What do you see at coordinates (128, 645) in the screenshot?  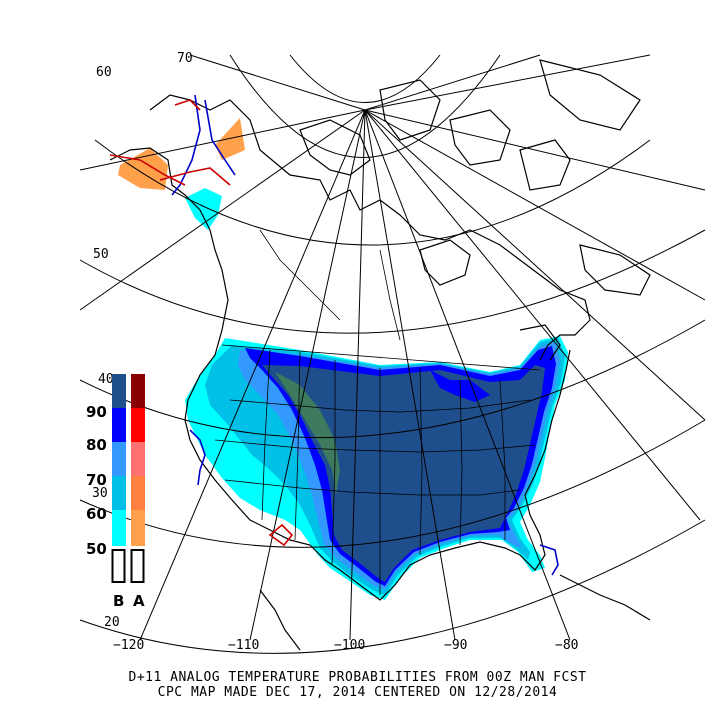 I see `lon-label-120: −120` at bounding box center [128, 645].